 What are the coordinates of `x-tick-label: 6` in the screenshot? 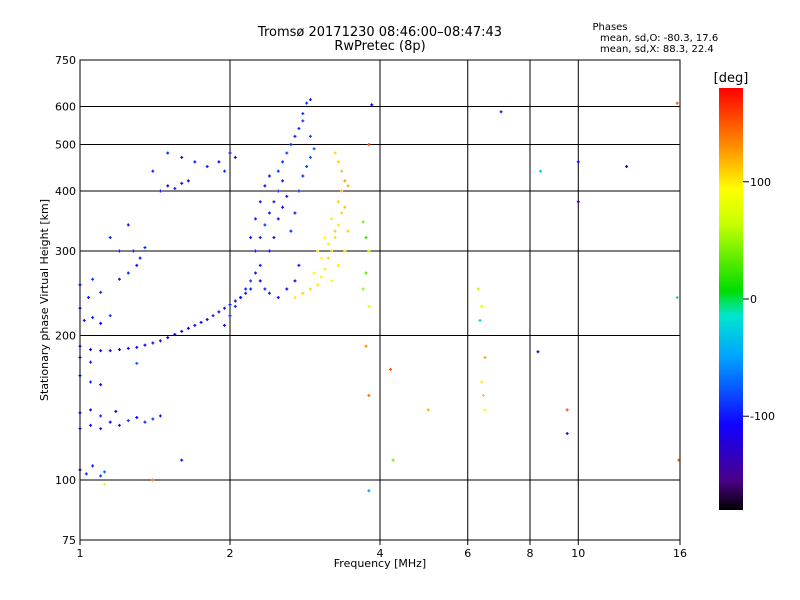 It's located at (467, 553).